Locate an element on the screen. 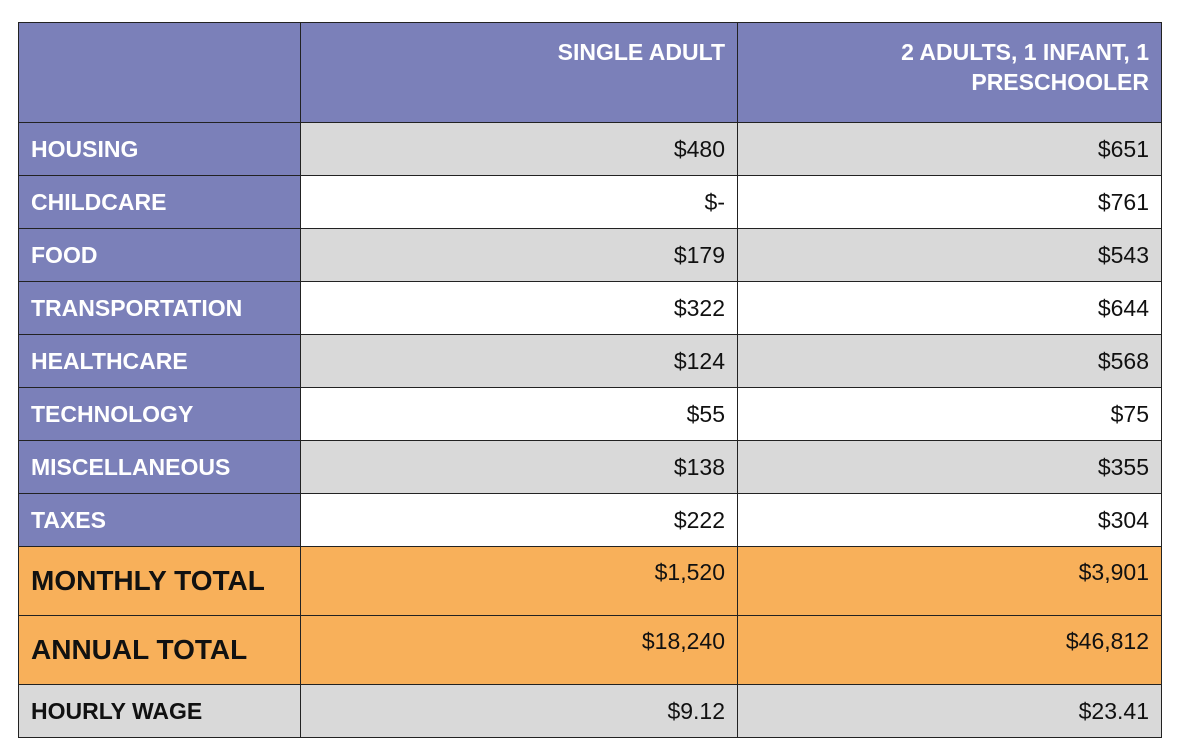 The width and height of the screenshot is (1200, 738). row-label: TECHNOLOGY is located at coordinates (159, 414).